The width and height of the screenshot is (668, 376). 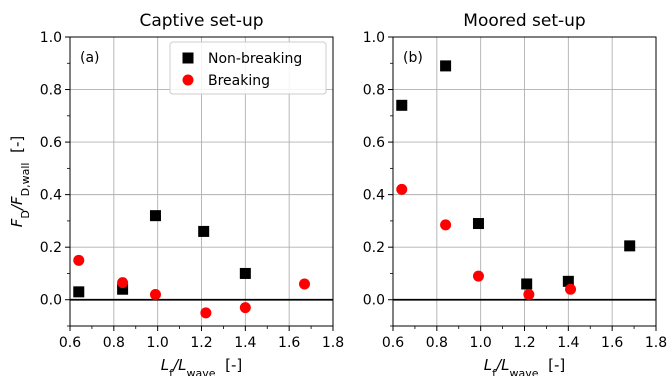 What do you see at coordinates (413, 58) in the screenshot?
I see `panel-tag: (b)` at bounding box center [413, 58].